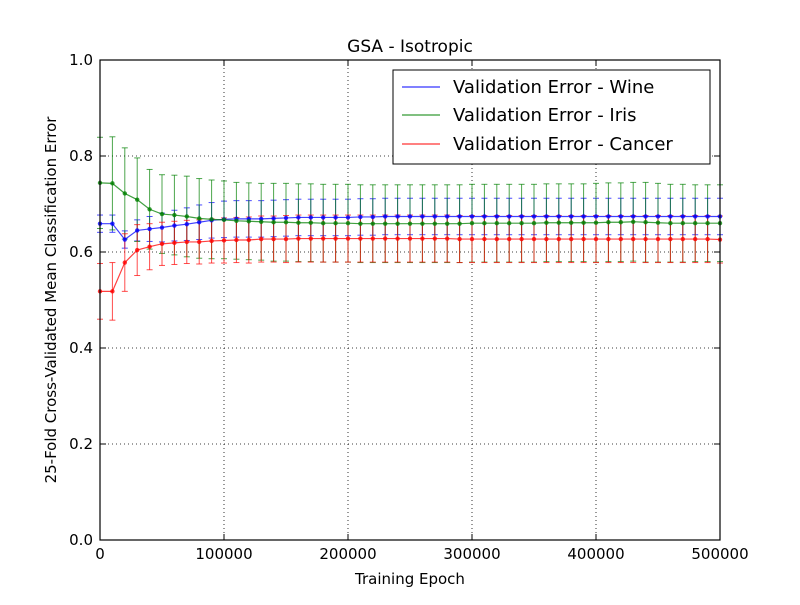 This screenshot has width=800, height=605. I want to click on legend-label-wine: Validation Error - Wine, so click(553, 87).